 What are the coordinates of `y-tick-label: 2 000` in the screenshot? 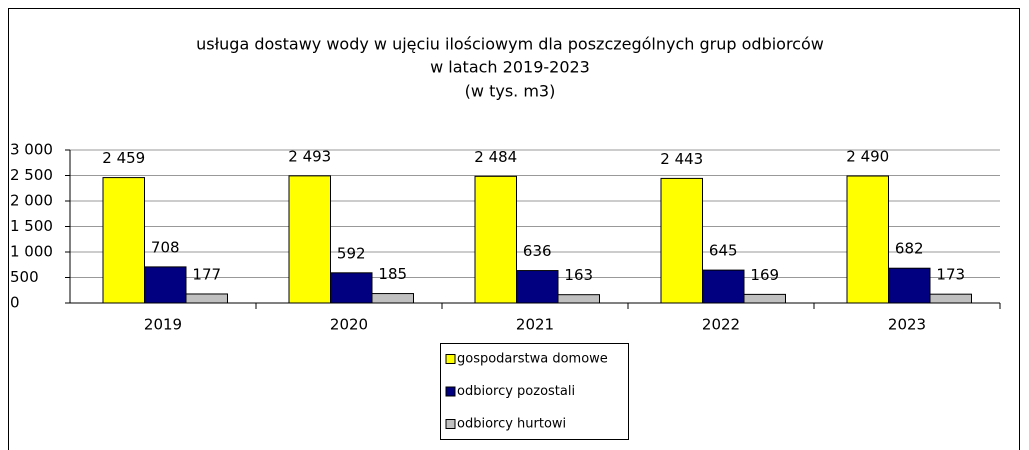 It's located at (31, 201).